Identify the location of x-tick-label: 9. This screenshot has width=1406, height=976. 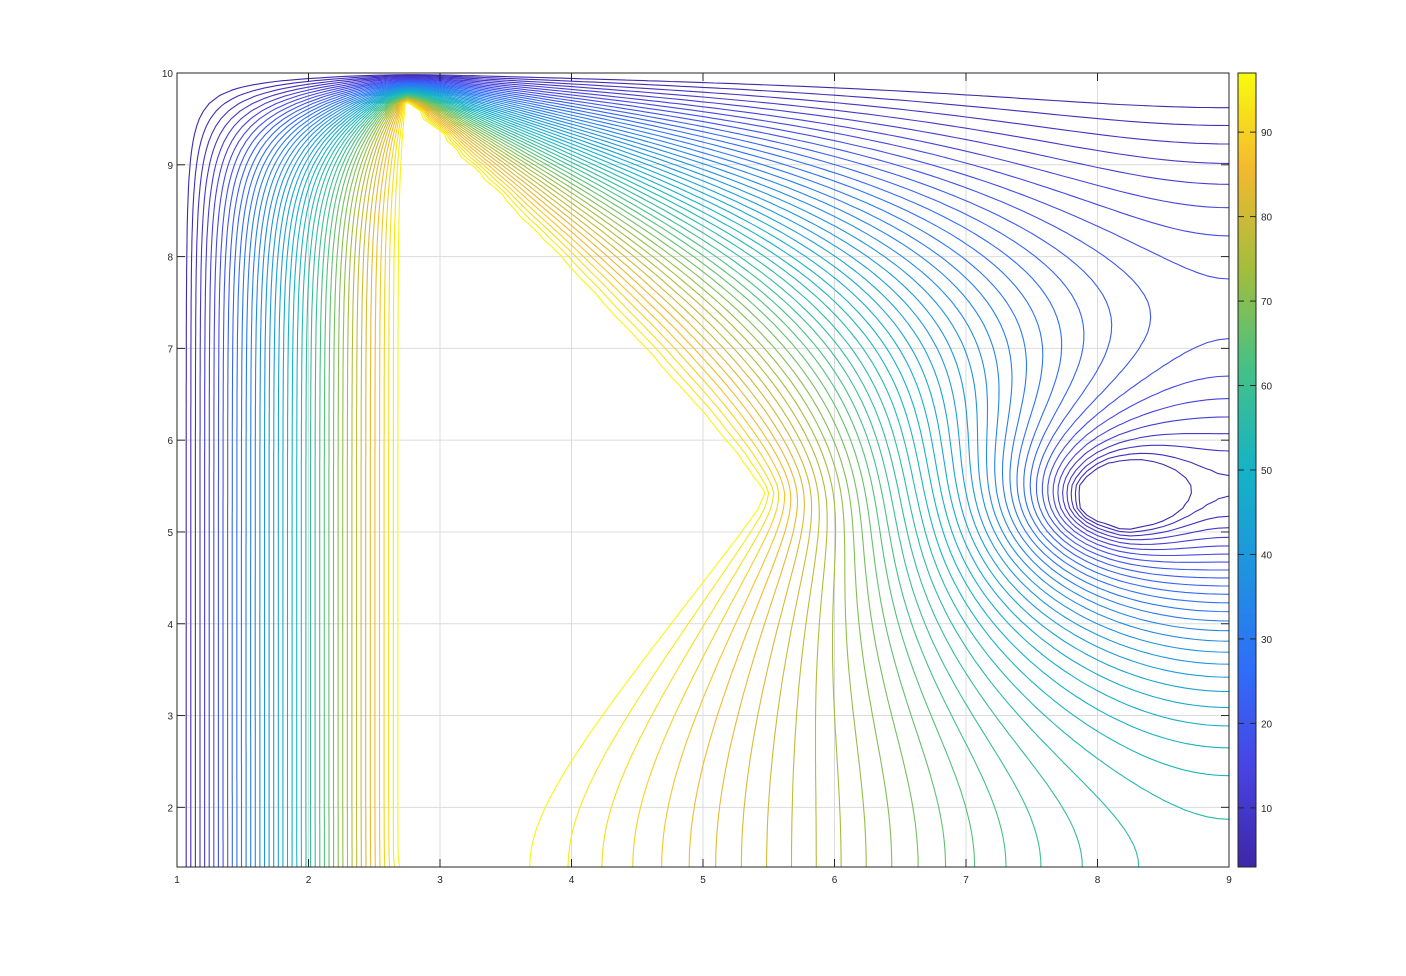
(1229, 880).